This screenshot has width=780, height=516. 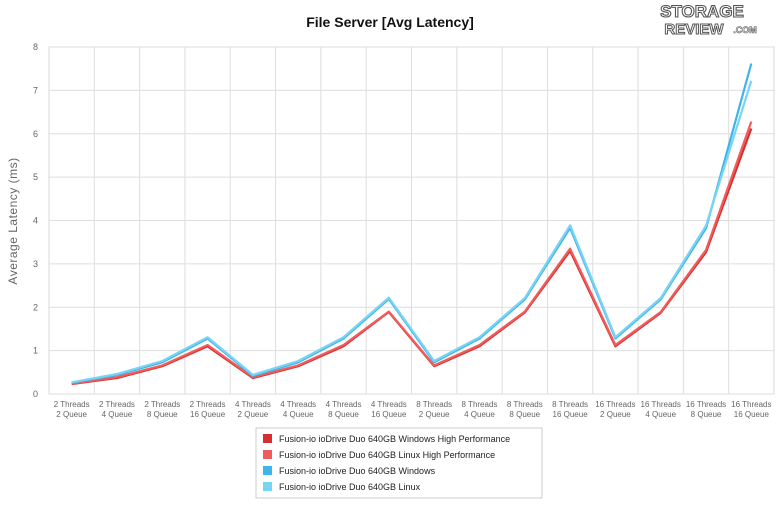 I want to click on storagereview-logo: STORAGE REVIEW .COM, so click(x=708, y=19).